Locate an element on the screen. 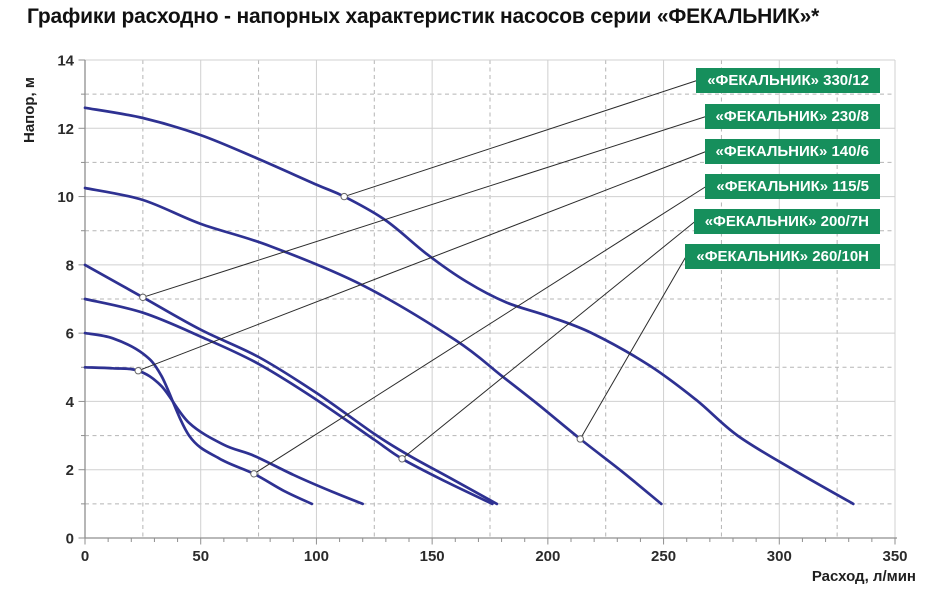 This screenshot has height=595, width=950. x-tick-label: 50 is located at coordinates (200, 556).